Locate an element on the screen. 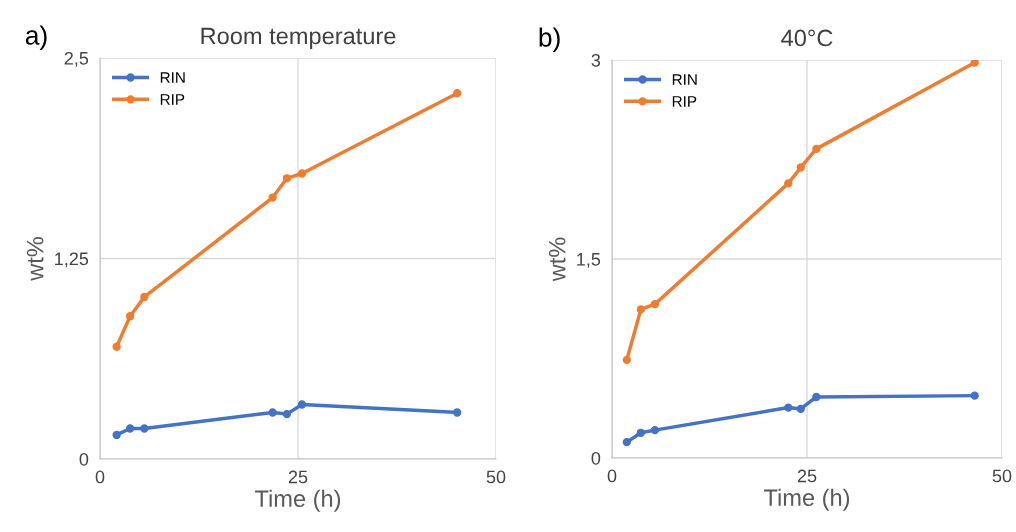 The width and height of the screenshot is (1016, 532). text: a) is located at coordinates (36, 37).